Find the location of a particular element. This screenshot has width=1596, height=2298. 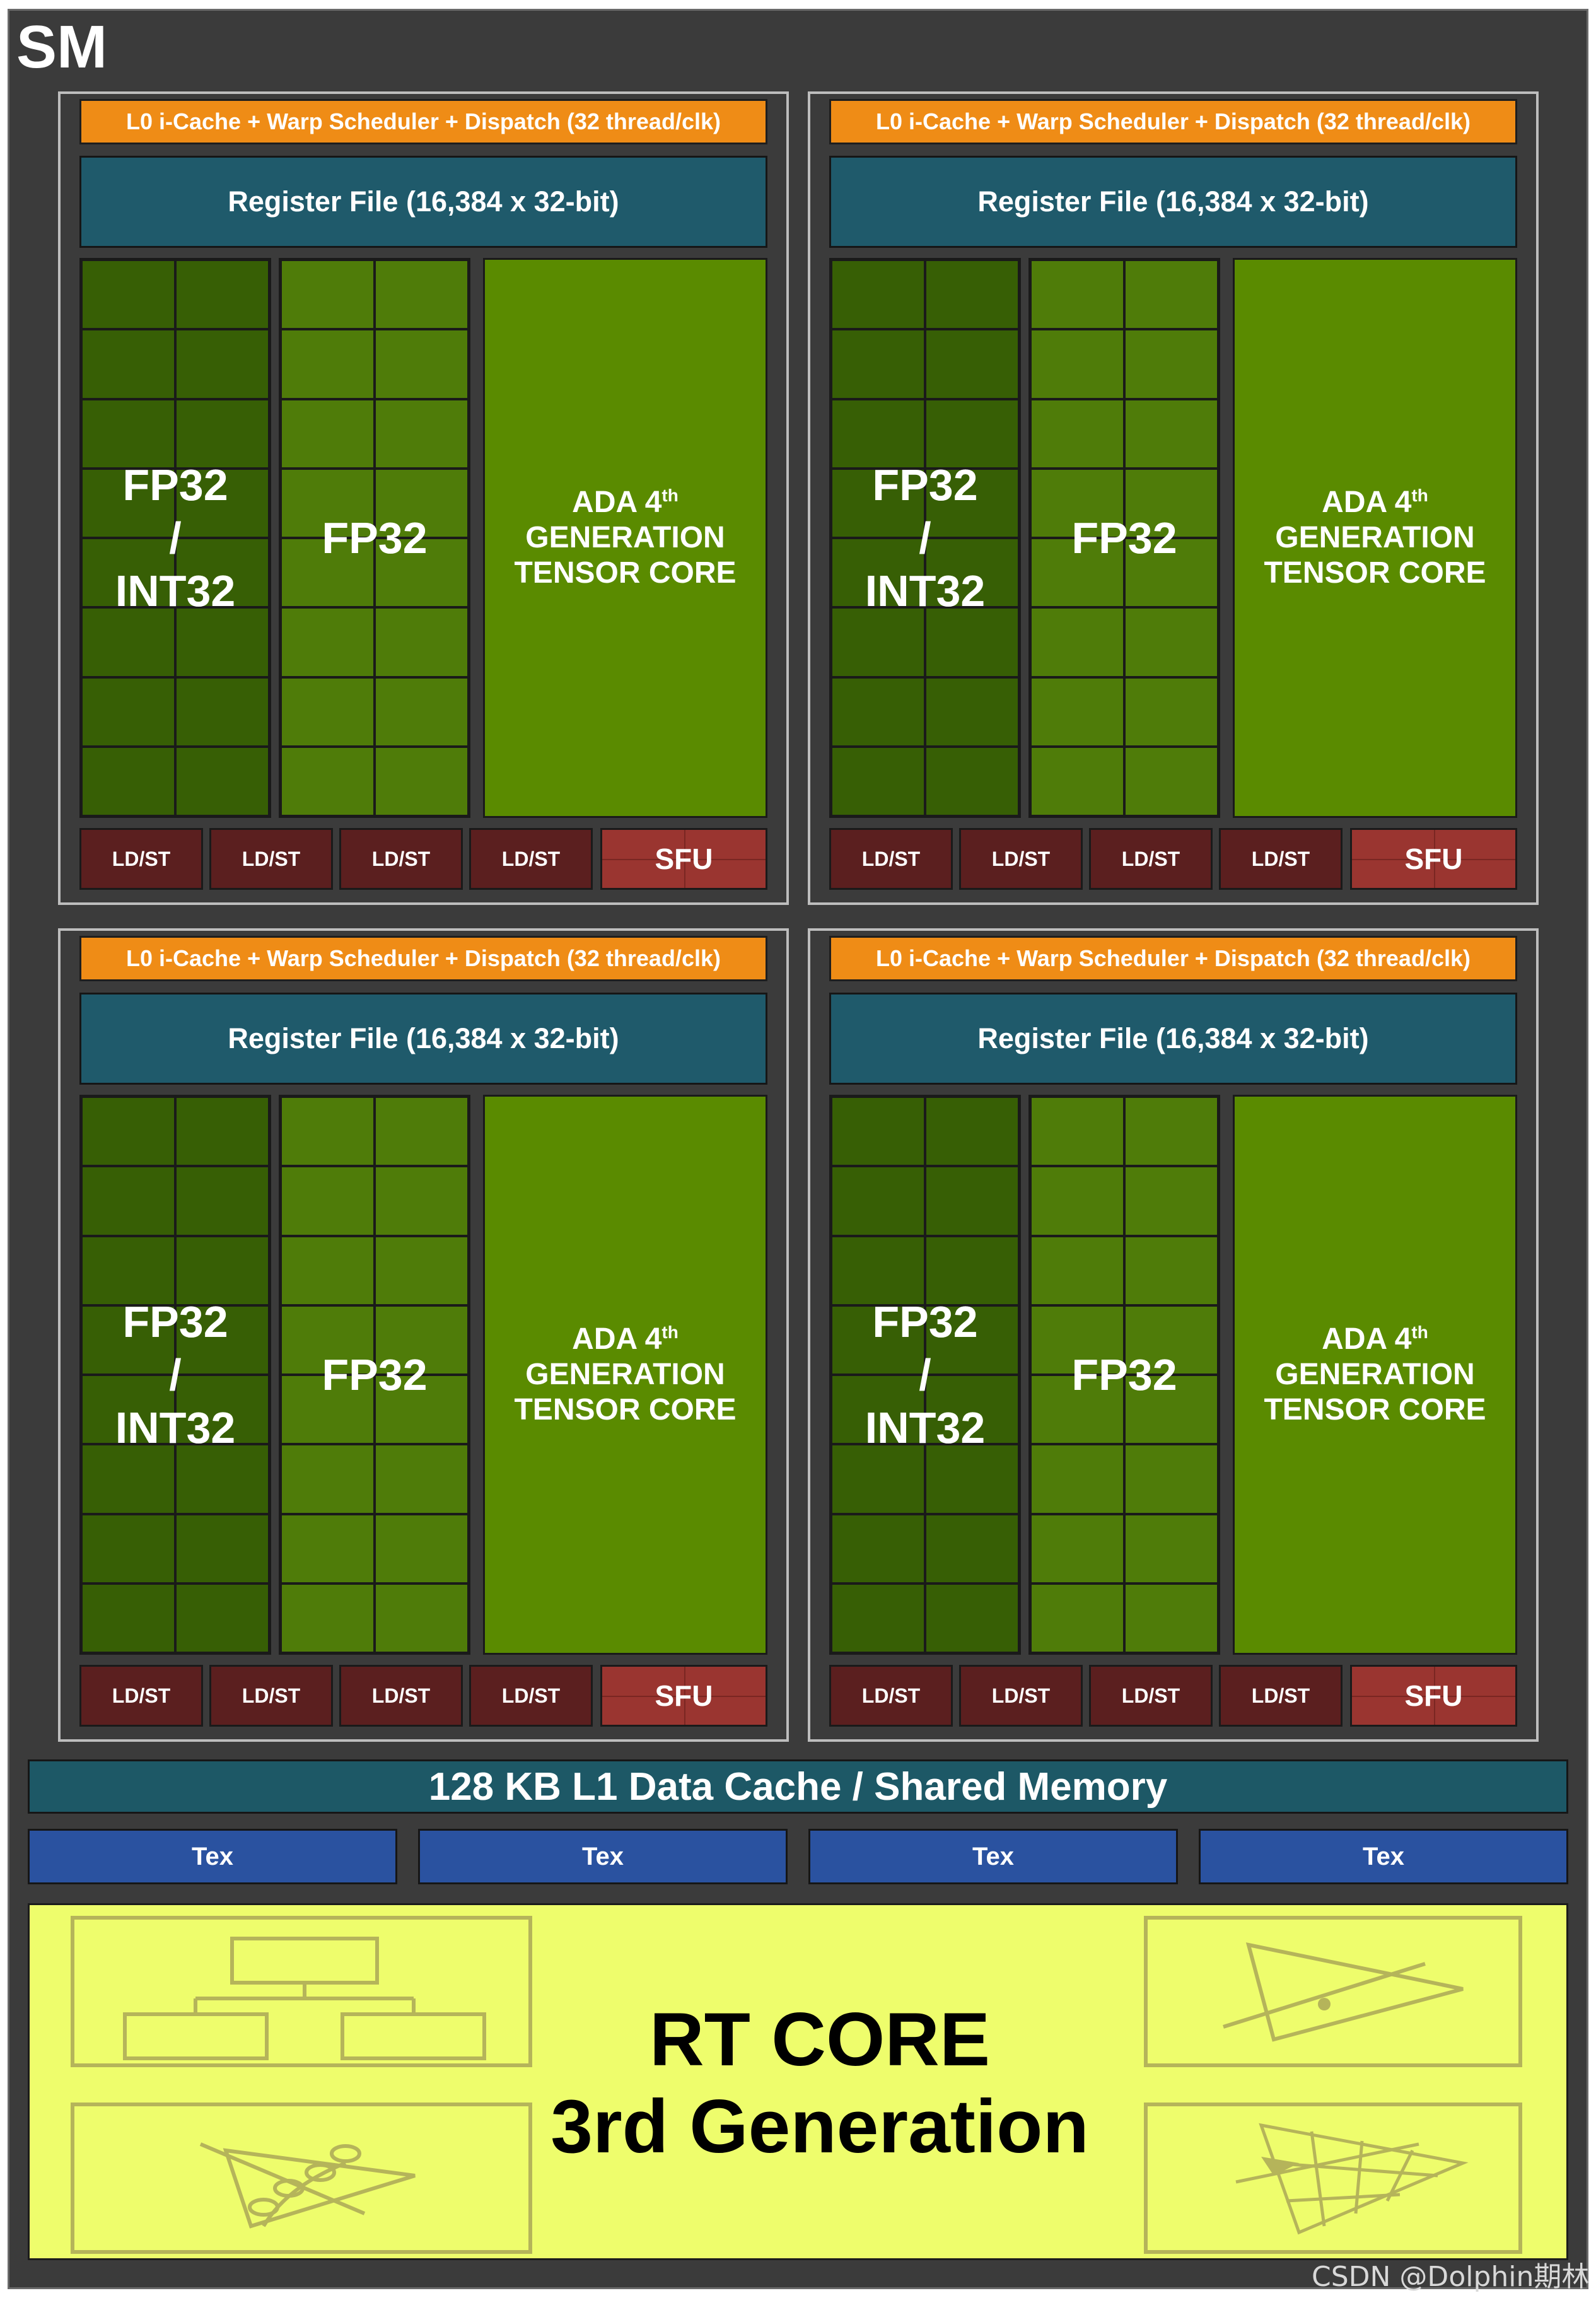

tensor-core-ordinal: th is located at coordinates (670, 1332).